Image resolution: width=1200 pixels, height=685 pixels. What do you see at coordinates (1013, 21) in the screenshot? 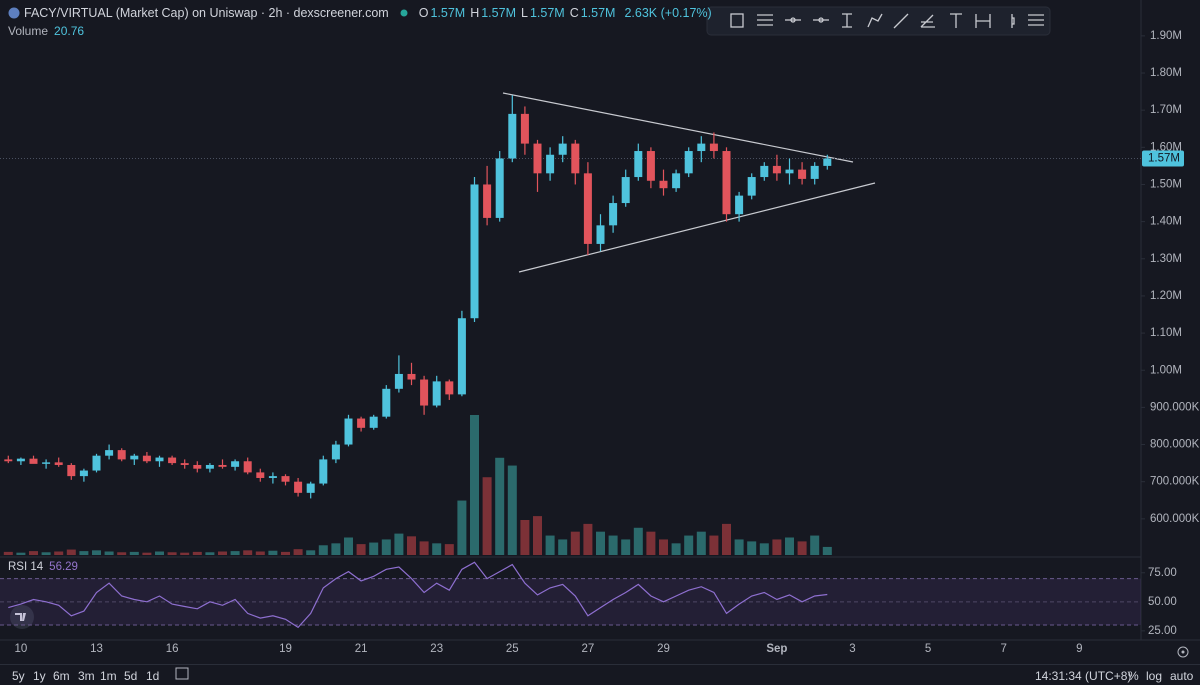
I see `candle-tool` at bounding box center [1013, 21].